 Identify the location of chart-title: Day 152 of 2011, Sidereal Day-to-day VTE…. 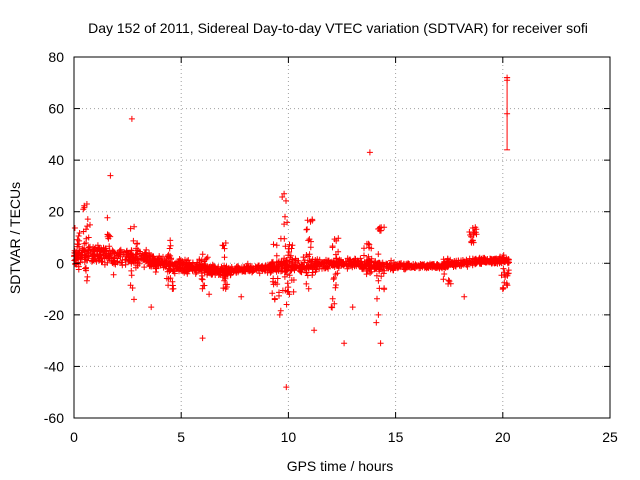
(338, 28).